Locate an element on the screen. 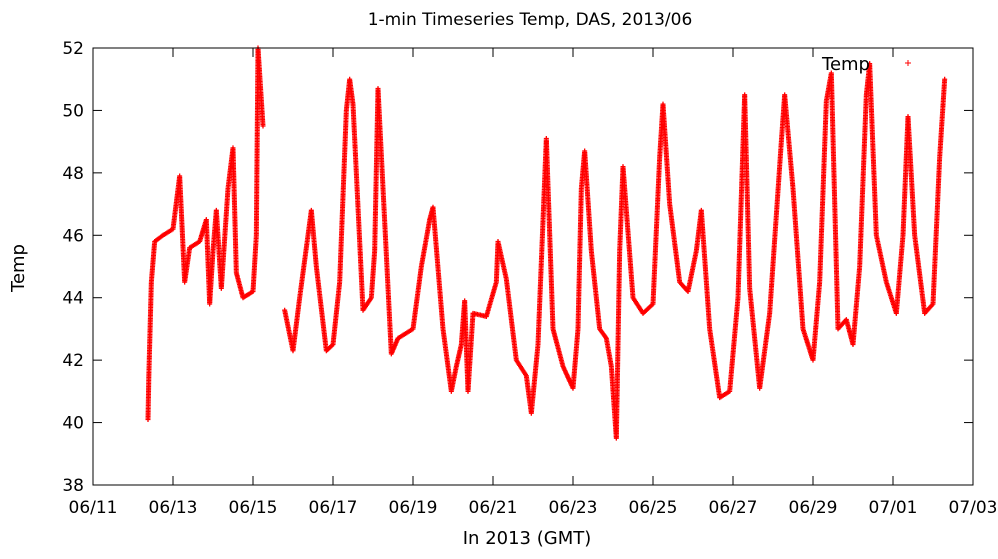 Image resolution: width=998 pixels, height=559 pixels. x-tick-label: 06/15 is located at coordinates (253, 508).